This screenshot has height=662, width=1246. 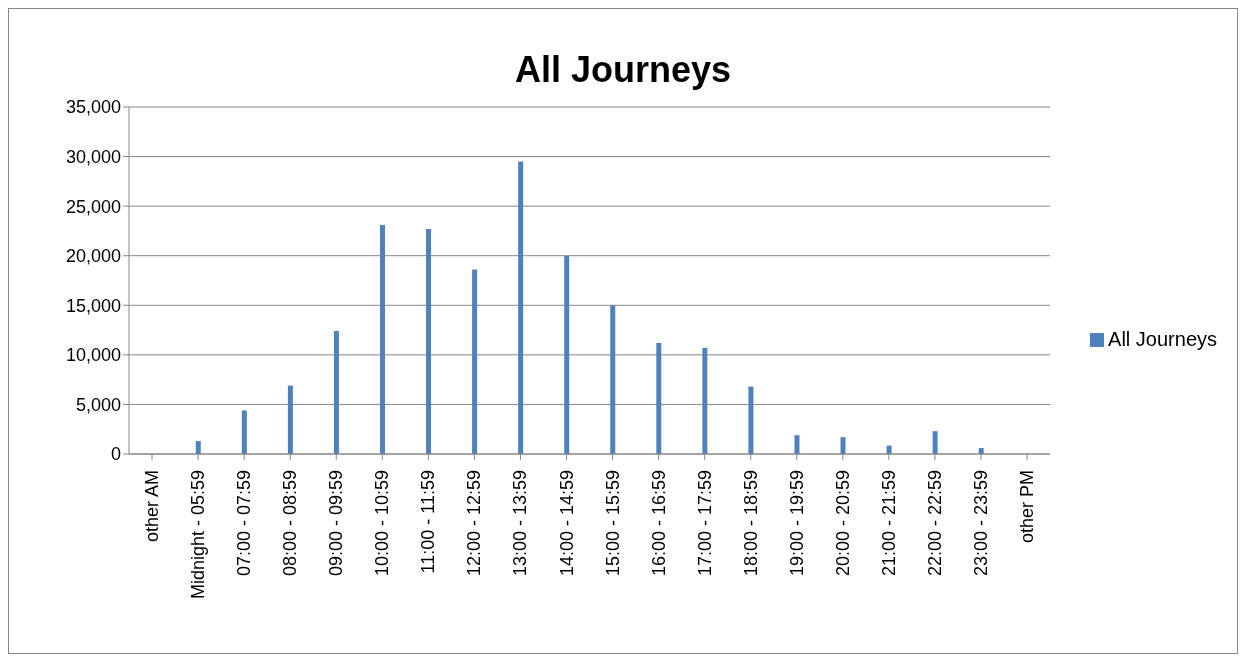 I want to click on x-tick-label: 10:00 - 10:59, so click(x=382, y=523).